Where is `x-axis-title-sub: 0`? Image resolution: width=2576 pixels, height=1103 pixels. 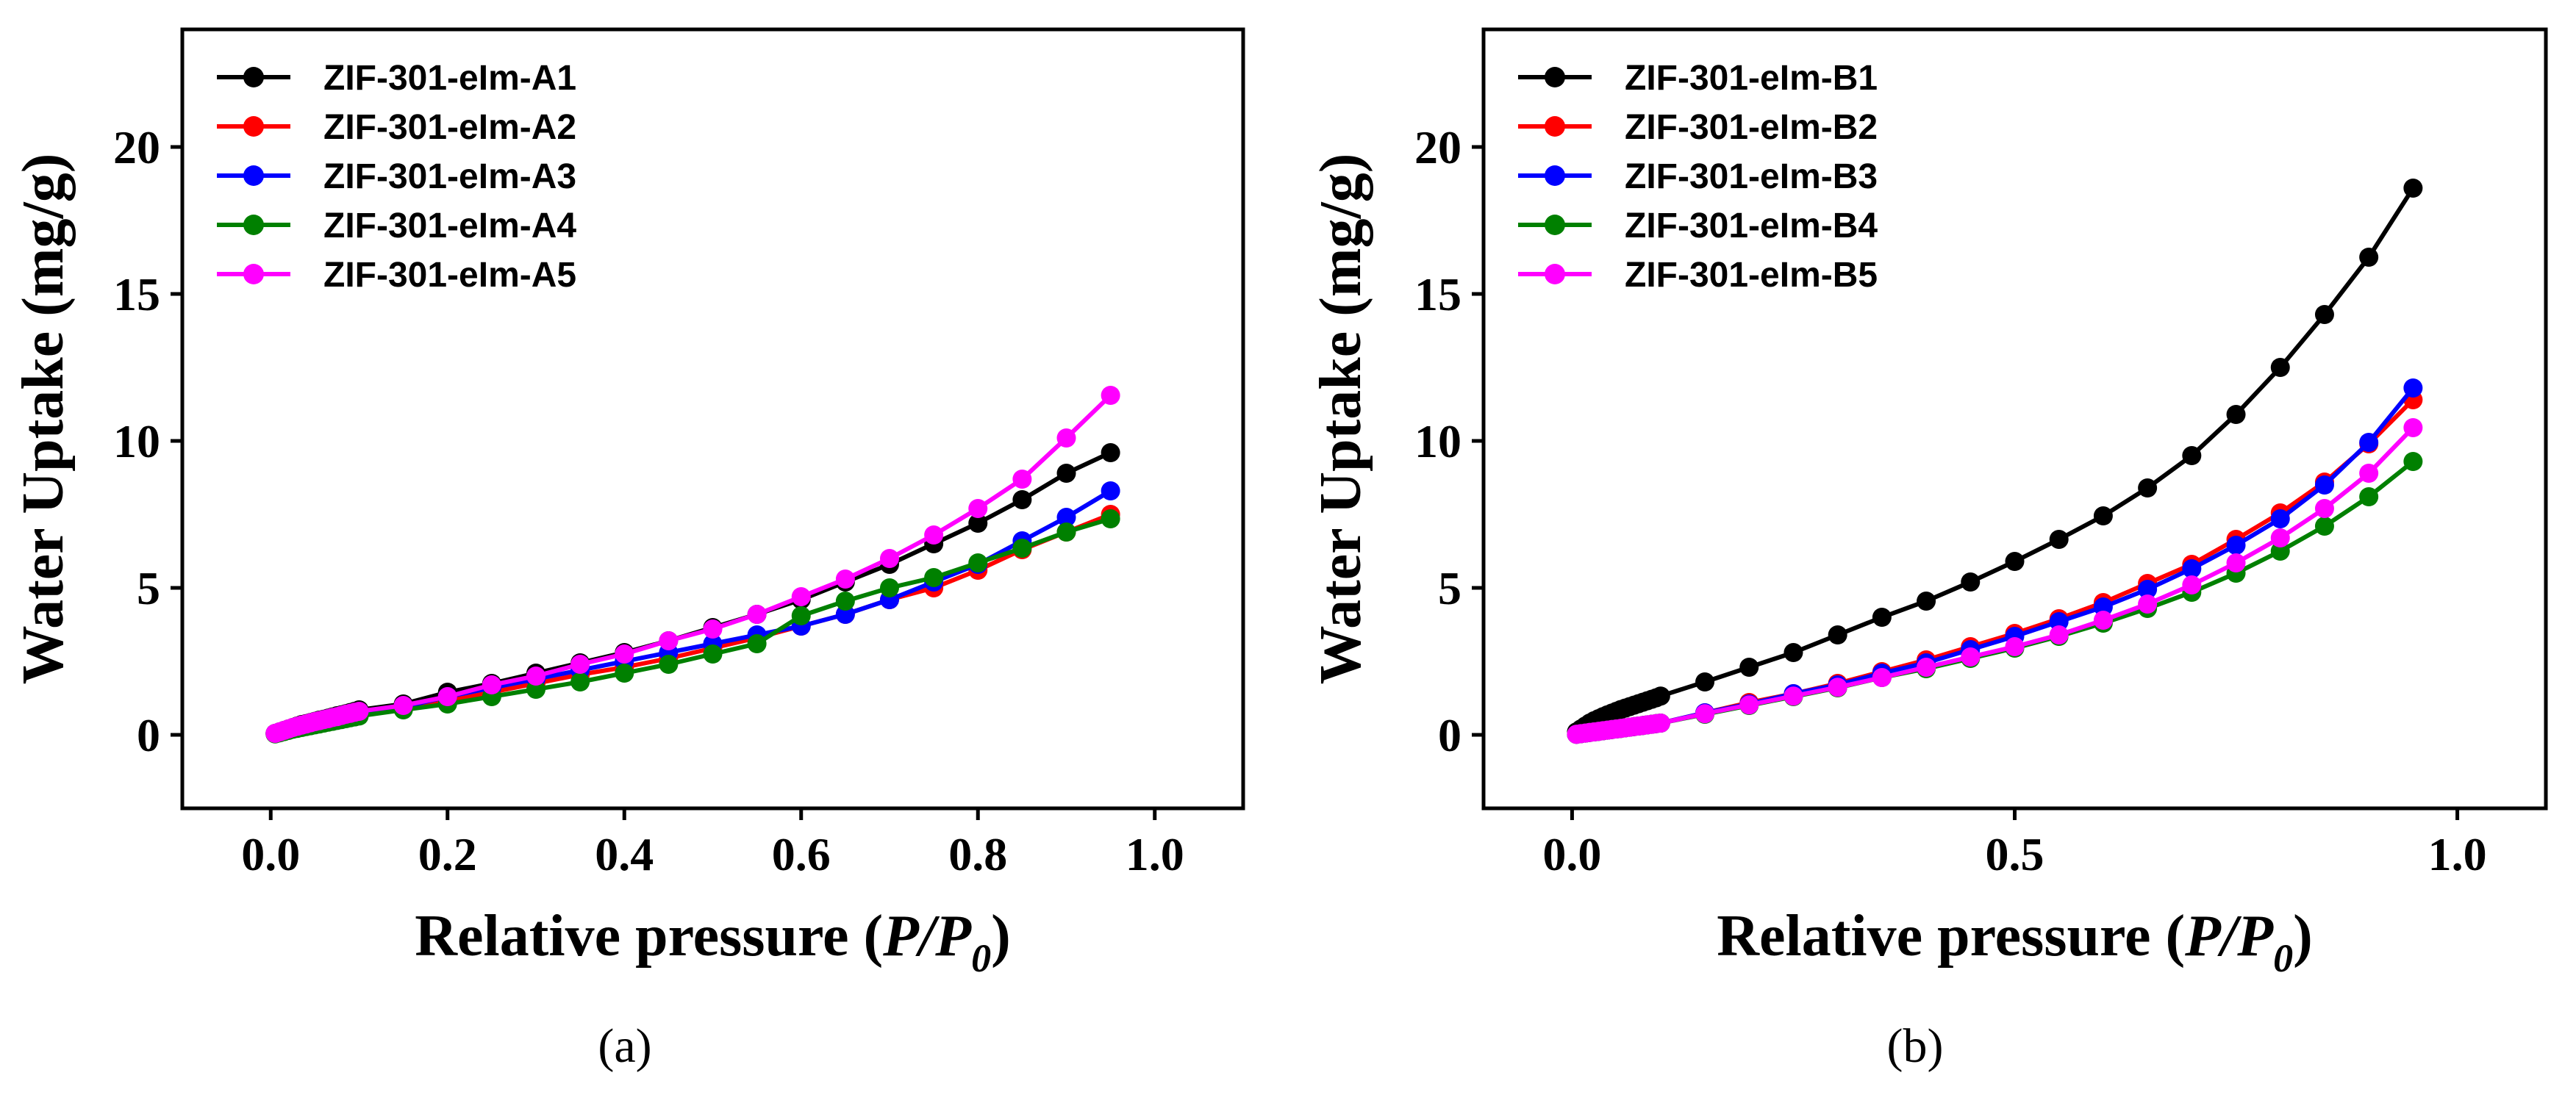 x-axis-title-sub: 0 is located at coordinates (2283, 958).